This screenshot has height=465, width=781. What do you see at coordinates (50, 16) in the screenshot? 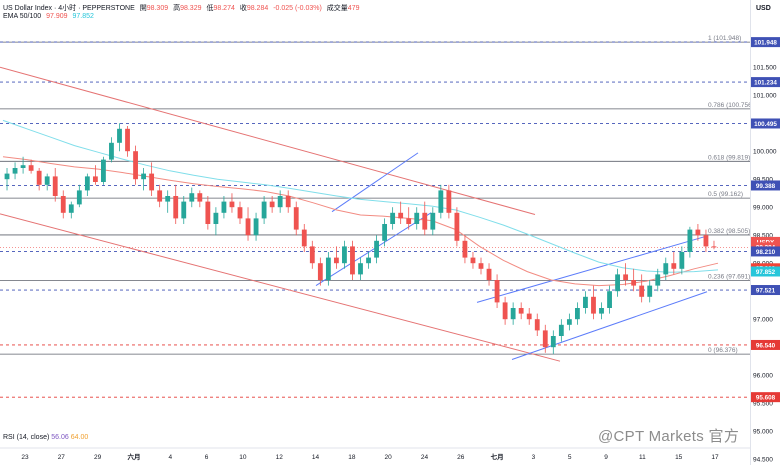
I see `ema-legend: EMA 50/100 97.909 97.852` at bounding box center [50, 16].